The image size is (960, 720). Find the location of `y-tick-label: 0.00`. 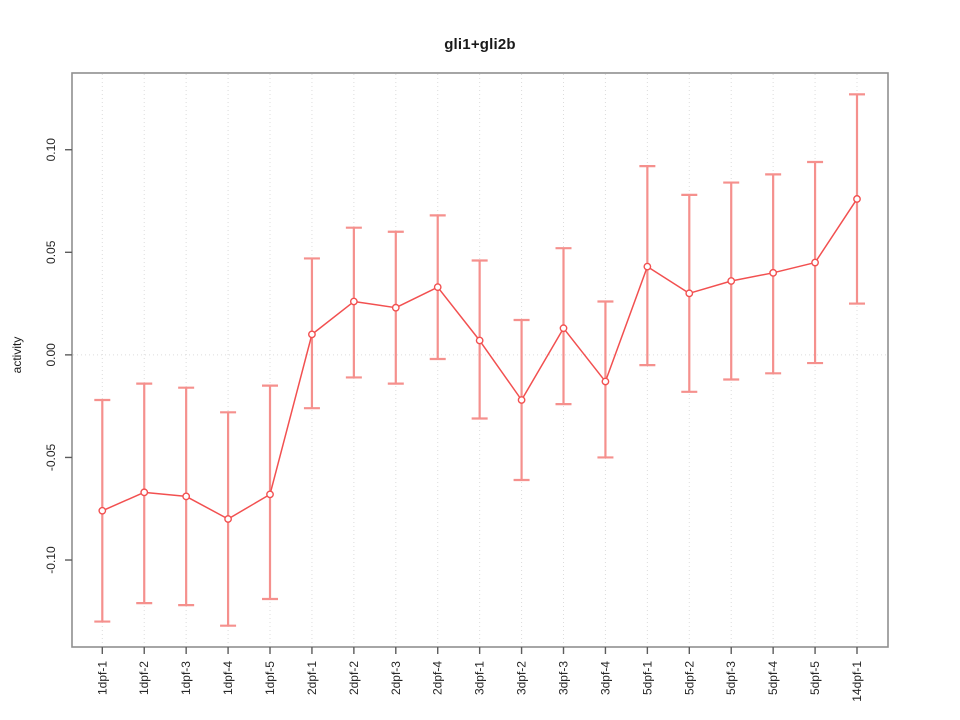

y-tick-label: 0.00 is located at coordinates (51, 355).